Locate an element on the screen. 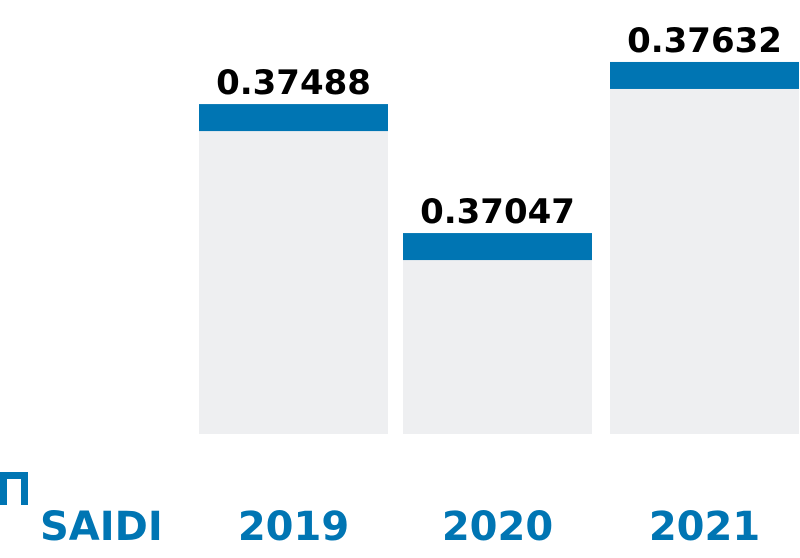 This screenshot has height=558, width=800. value-label-2021: 0.37632 is located at coordinates (704, 41).